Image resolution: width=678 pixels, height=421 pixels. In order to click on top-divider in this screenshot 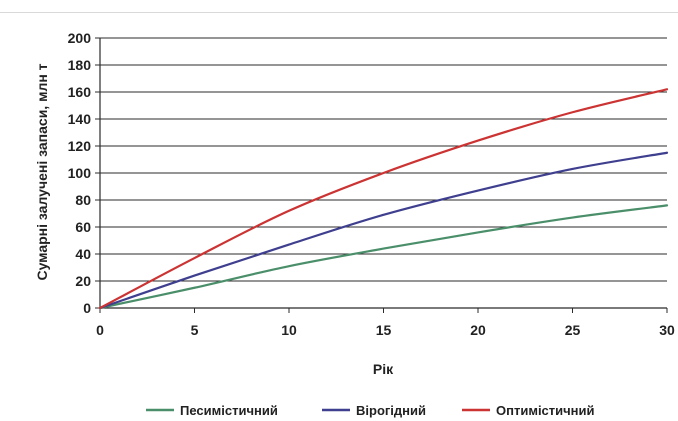, I will do `click(339, 12)`.